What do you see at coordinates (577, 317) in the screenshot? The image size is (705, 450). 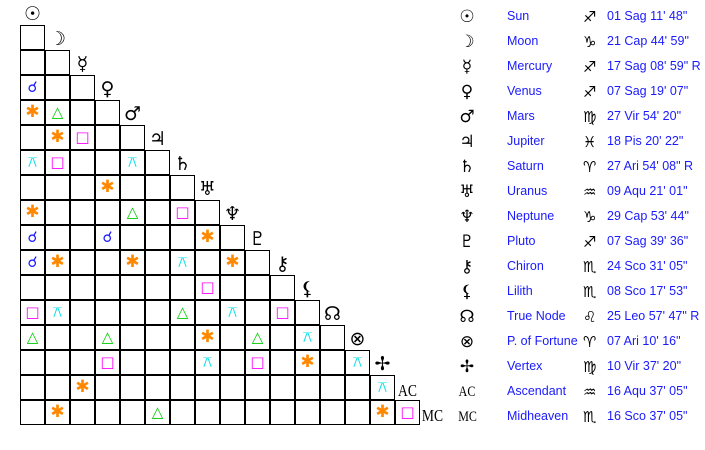 I see `planet-row-true-node: ☊ True Node ♌ 25 Leo 57' 47" R` at bounding box center [577, 317].